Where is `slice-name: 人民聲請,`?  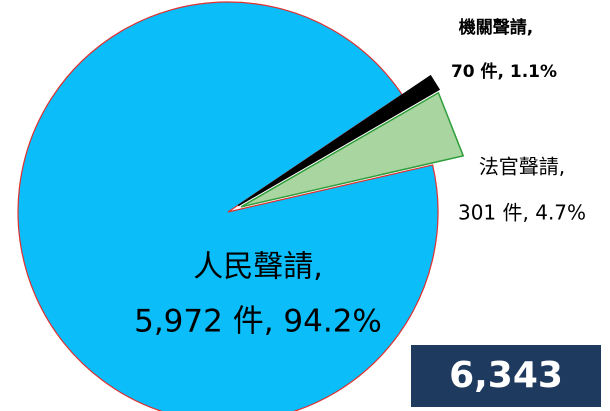 slice-name: 人民聲請, is located at coordinates (258, 267).